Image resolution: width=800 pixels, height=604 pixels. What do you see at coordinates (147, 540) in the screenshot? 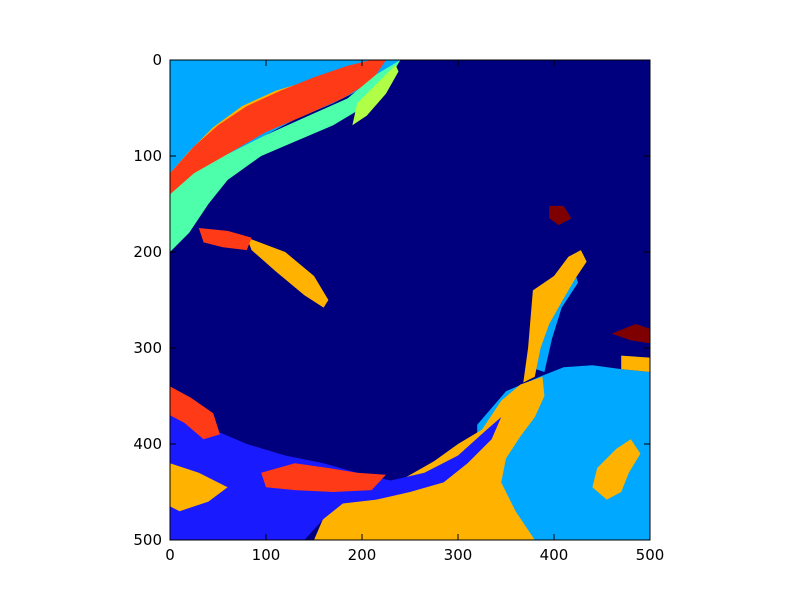
I see `y-tick-label-5: 500` at bounding box center [147, 540].